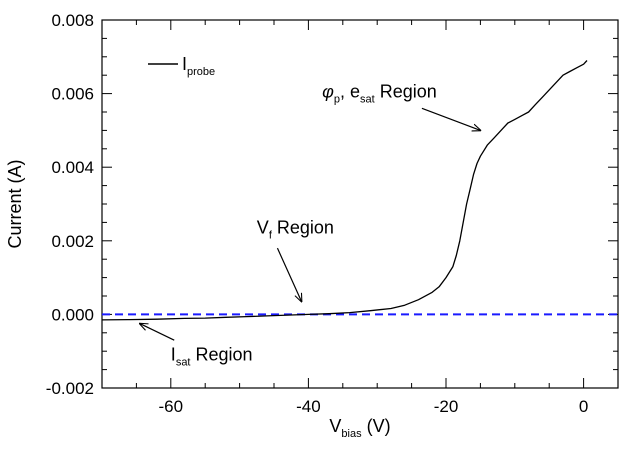 The height and width of the screenshot is (450, 630). I want to click on annotation-arrow-isat, so click(157, 332).